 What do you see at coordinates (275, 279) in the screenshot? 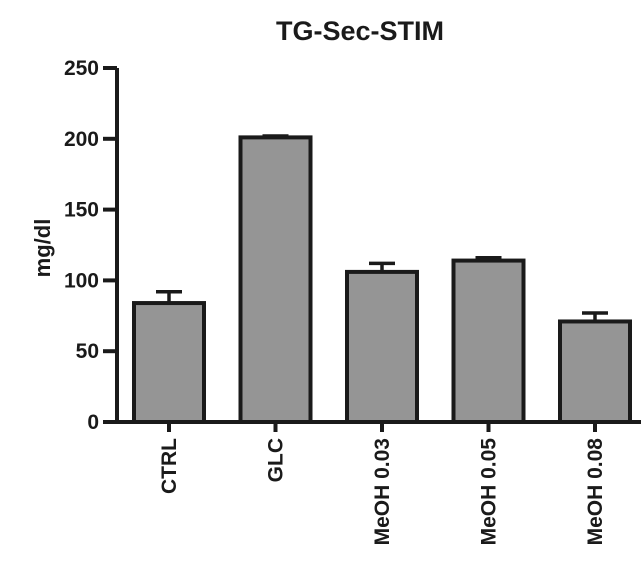
I see `bar-glc` at bounding box center [275, 279].